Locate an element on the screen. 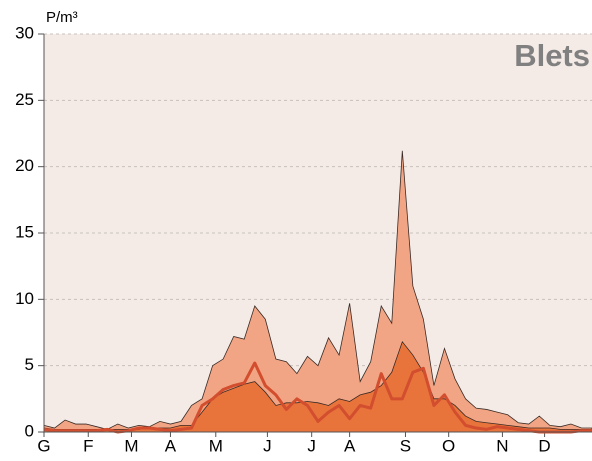 The width and height of the screenshot is (592, 461). line is located at coordinates (317, 397).